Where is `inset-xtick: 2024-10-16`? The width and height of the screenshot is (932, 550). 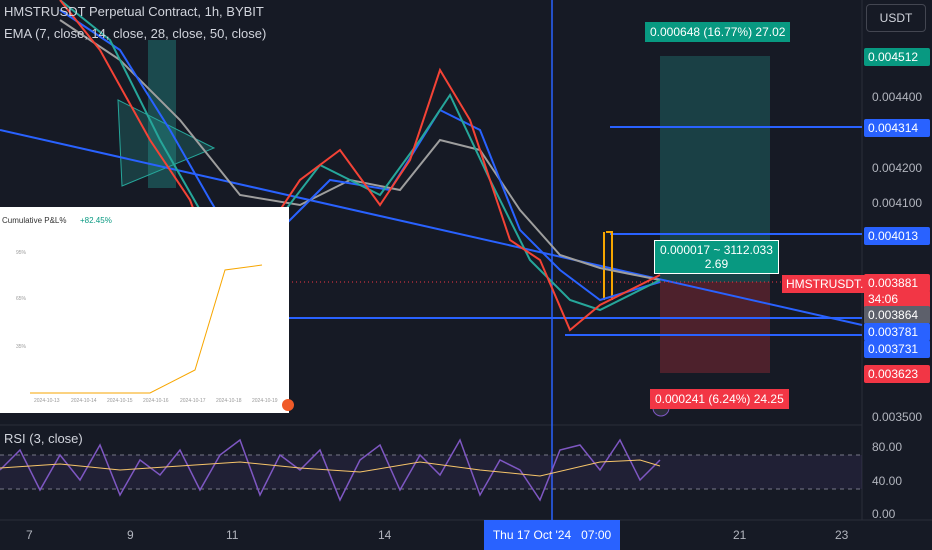
inset-xtick: 2024-10-16 is located at coordinates (156, 401).